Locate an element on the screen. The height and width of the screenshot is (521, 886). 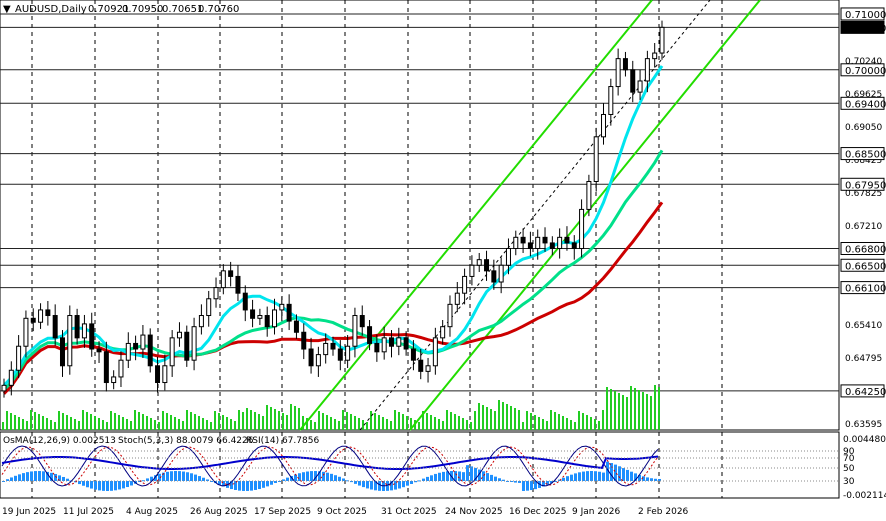
stoch-level-label: 50 is located at coordinates (849, 469).